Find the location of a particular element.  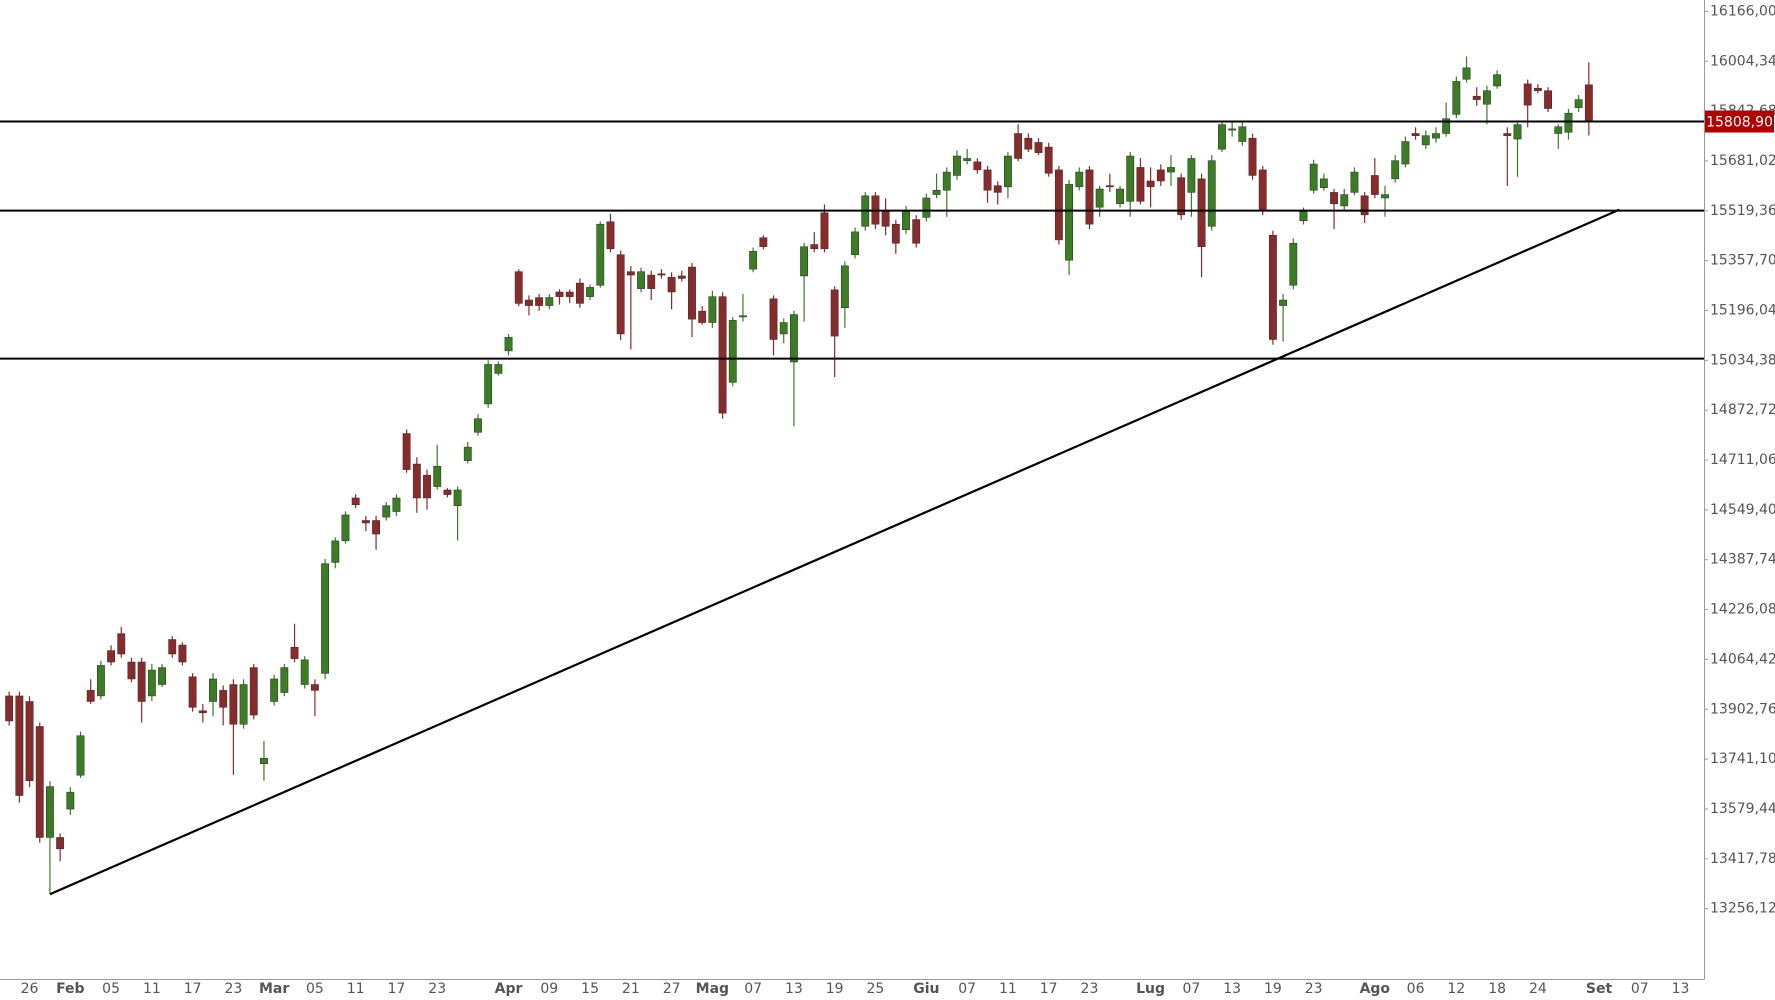

y-tick-label: 14549,40 is located at coordinates (1742, 510).